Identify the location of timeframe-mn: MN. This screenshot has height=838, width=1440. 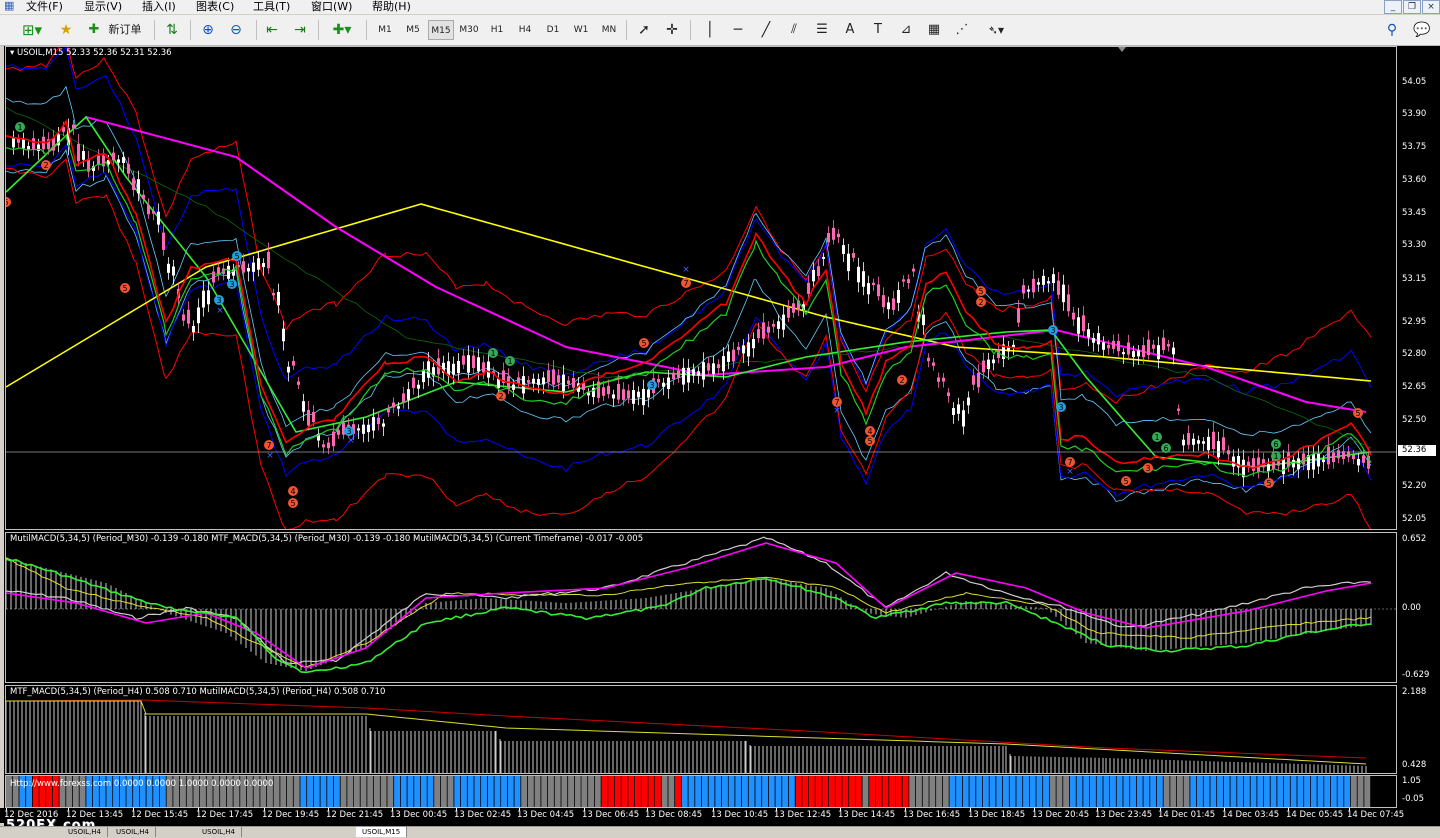
(609, 30).